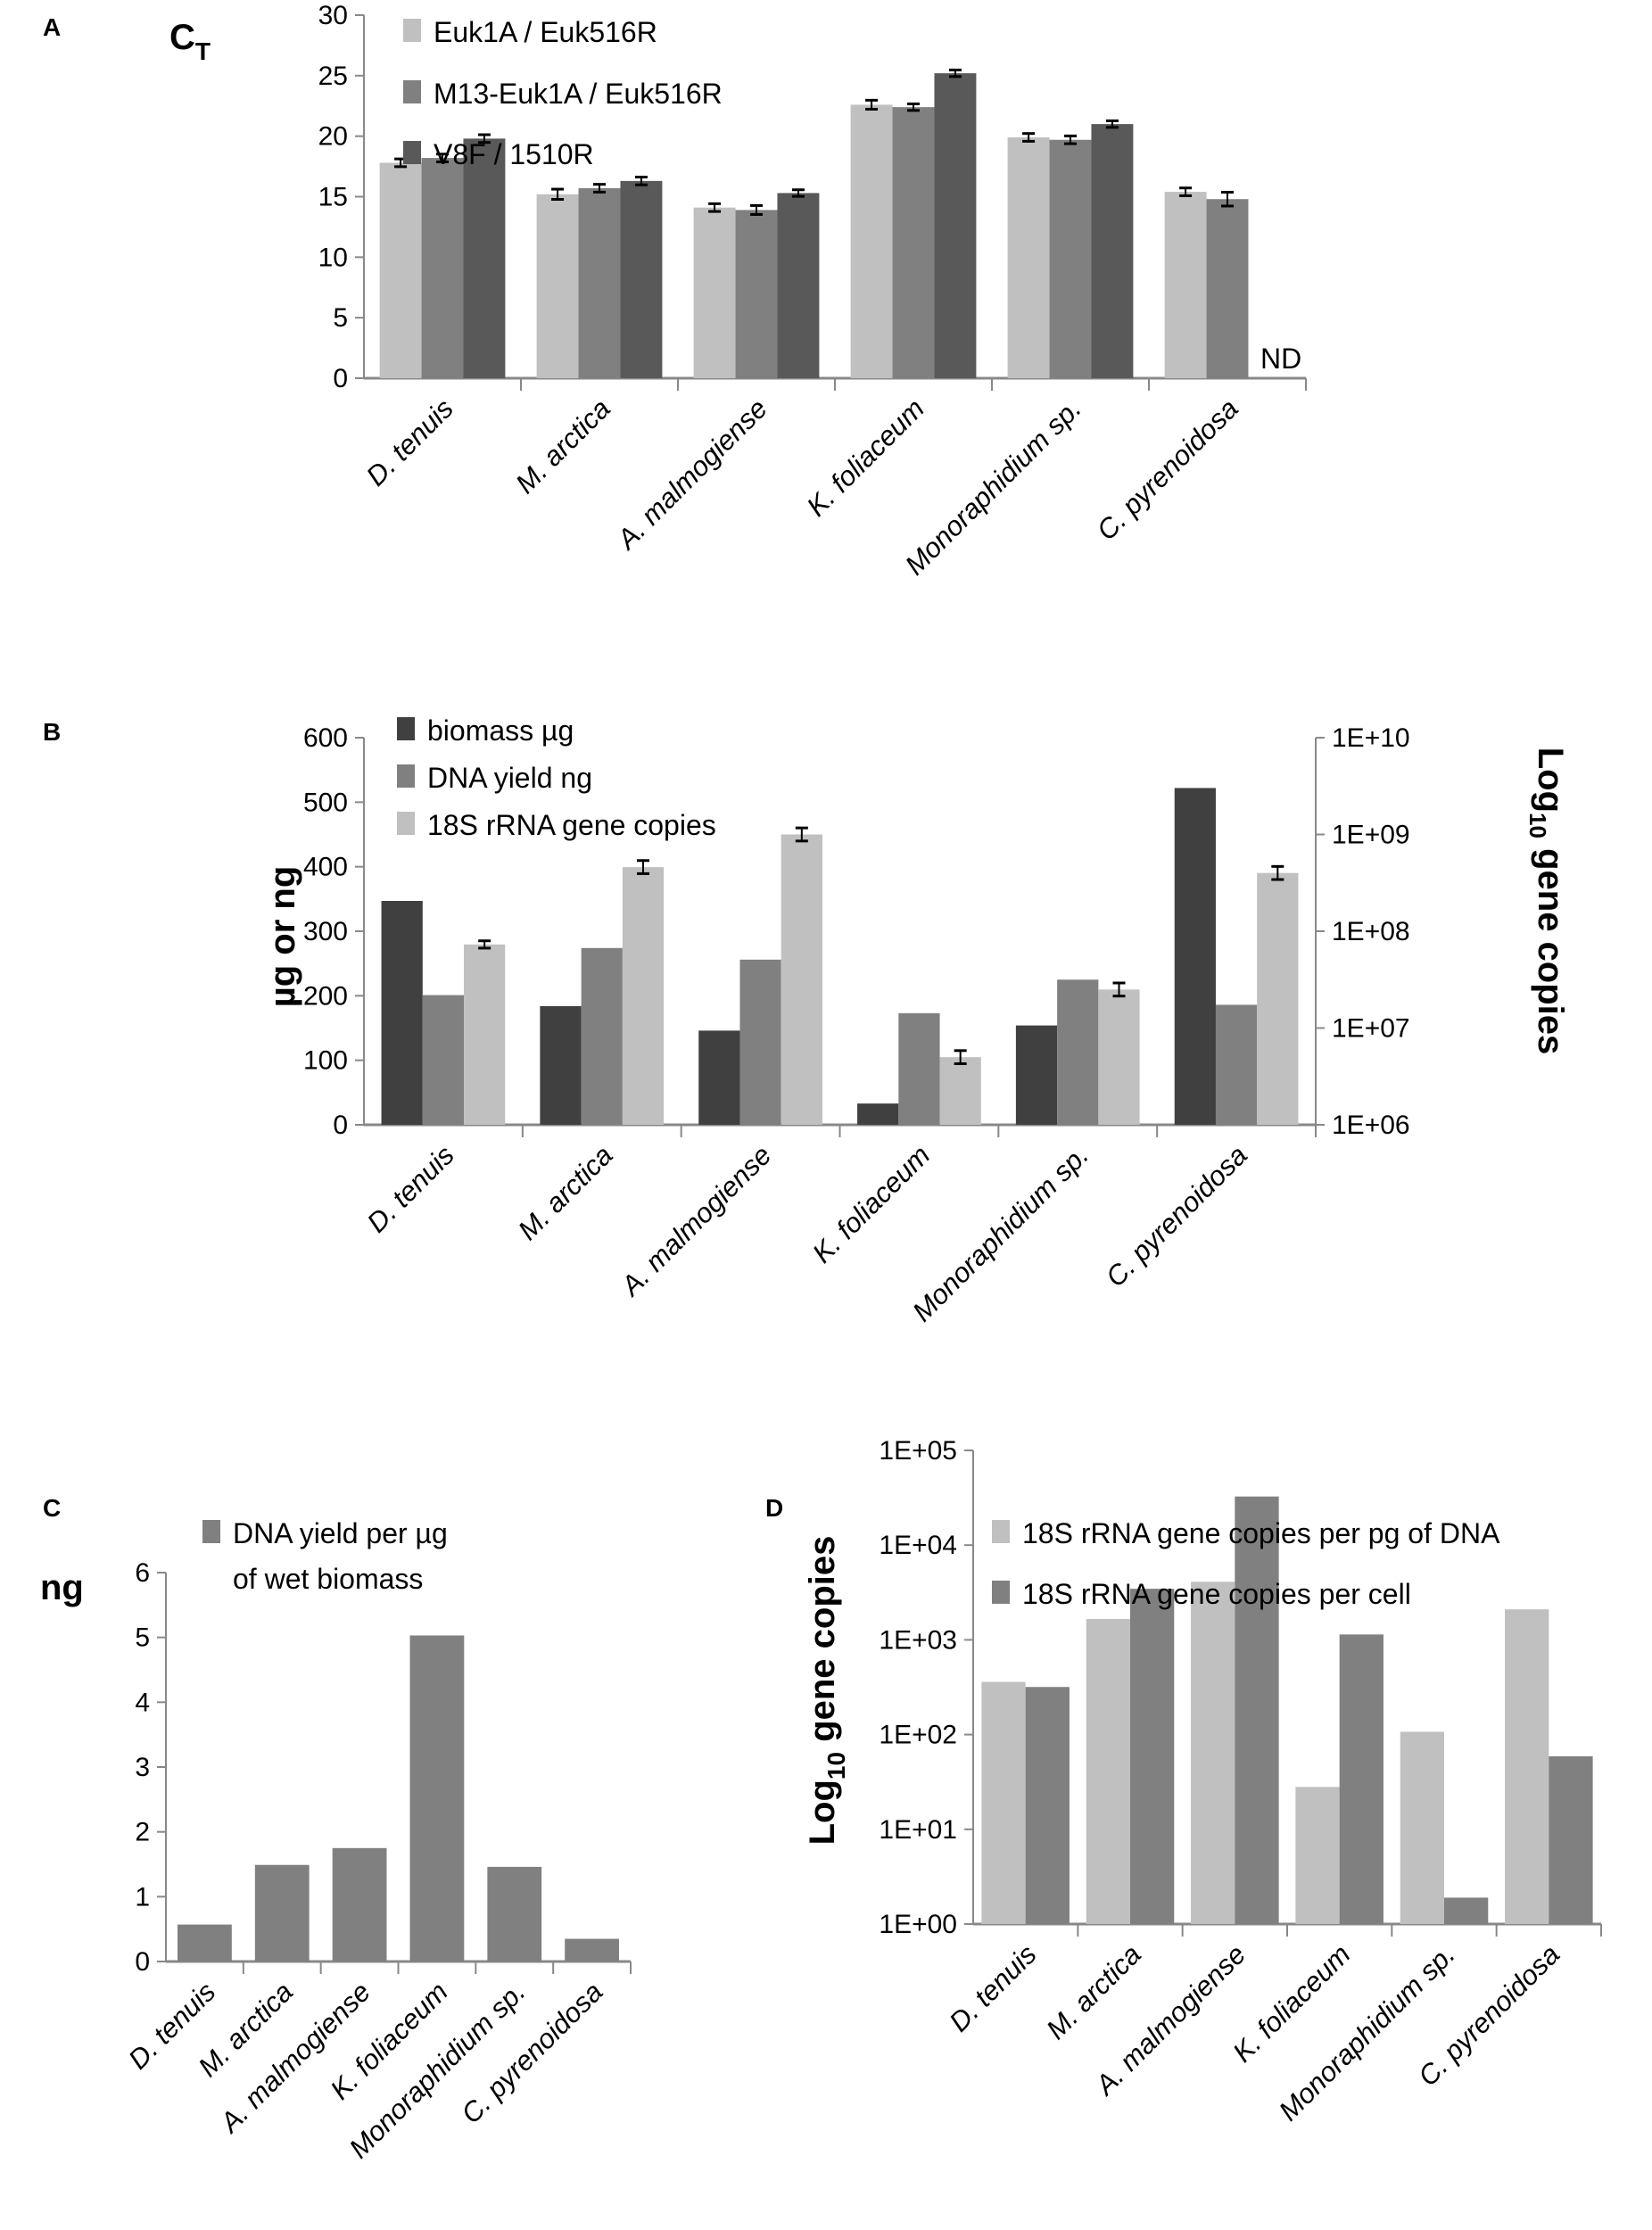 This screenshot has width=1652, height=2230. What do you see at coordinates (918, 1924) in the screenshot?
I see `y-tick-label: 1E+00` at bounding box center [918, 1924].